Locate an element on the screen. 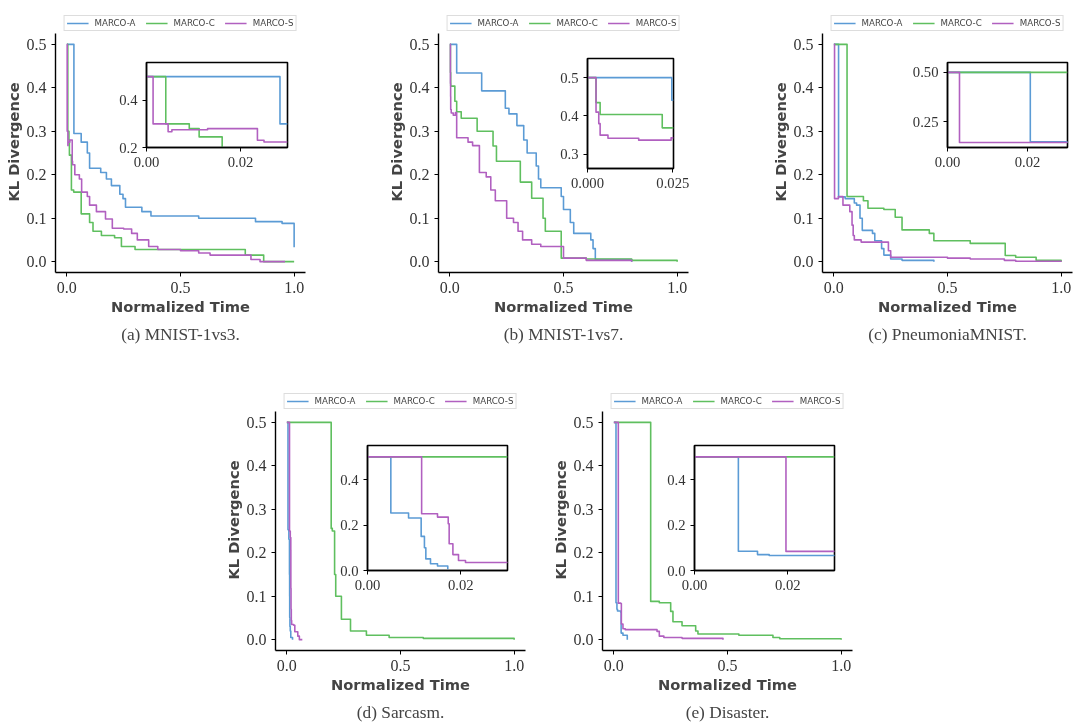  text: (d) Sarcasm. is located at coordinates (400, 712).